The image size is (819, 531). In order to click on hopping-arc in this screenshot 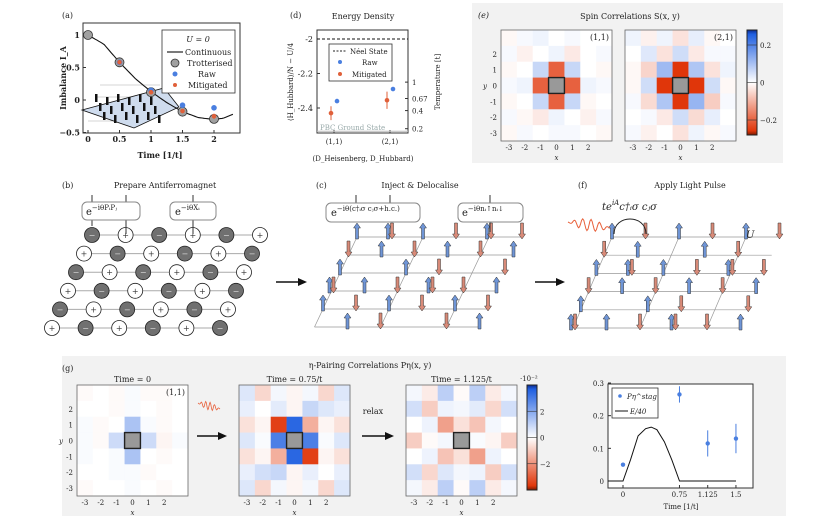, I will do `click(630, 226)`.